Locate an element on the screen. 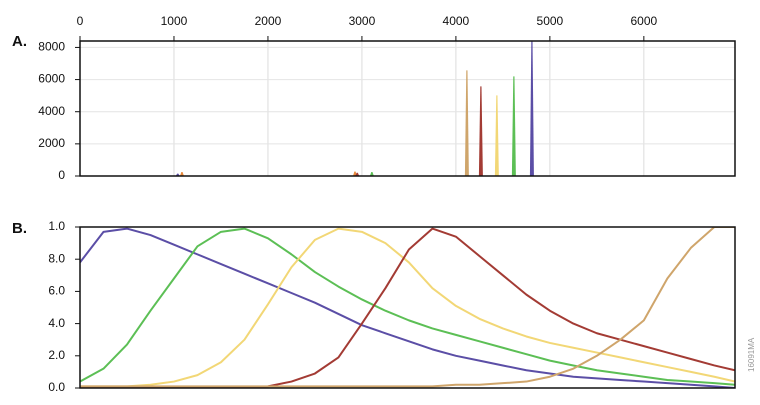 The image size is (760, 405). x-tick-label: 1000 is located at coordinates (174, 21).